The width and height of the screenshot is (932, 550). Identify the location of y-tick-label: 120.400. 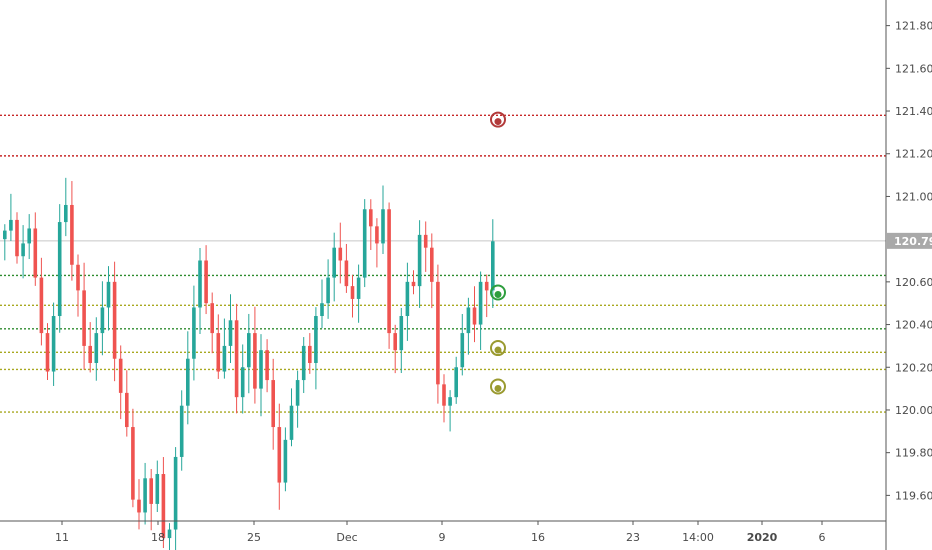
(913, 325).